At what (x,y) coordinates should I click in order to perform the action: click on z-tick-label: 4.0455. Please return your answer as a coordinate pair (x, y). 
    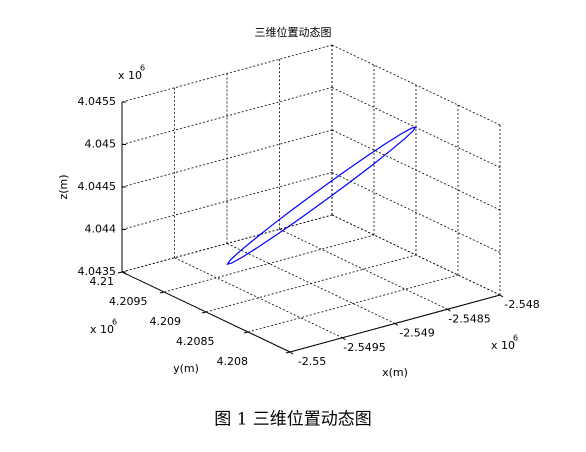
    Looking at the image, I should click on (97, 101).